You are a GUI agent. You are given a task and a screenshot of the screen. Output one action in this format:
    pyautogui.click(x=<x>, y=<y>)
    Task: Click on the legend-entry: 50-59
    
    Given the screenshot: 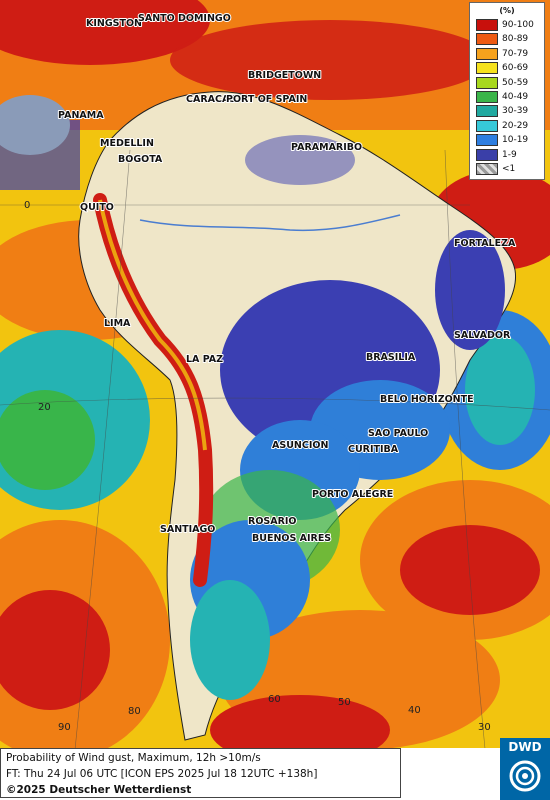 What is the action you would take?
    pyautogui.click(x=509, y=83)
    